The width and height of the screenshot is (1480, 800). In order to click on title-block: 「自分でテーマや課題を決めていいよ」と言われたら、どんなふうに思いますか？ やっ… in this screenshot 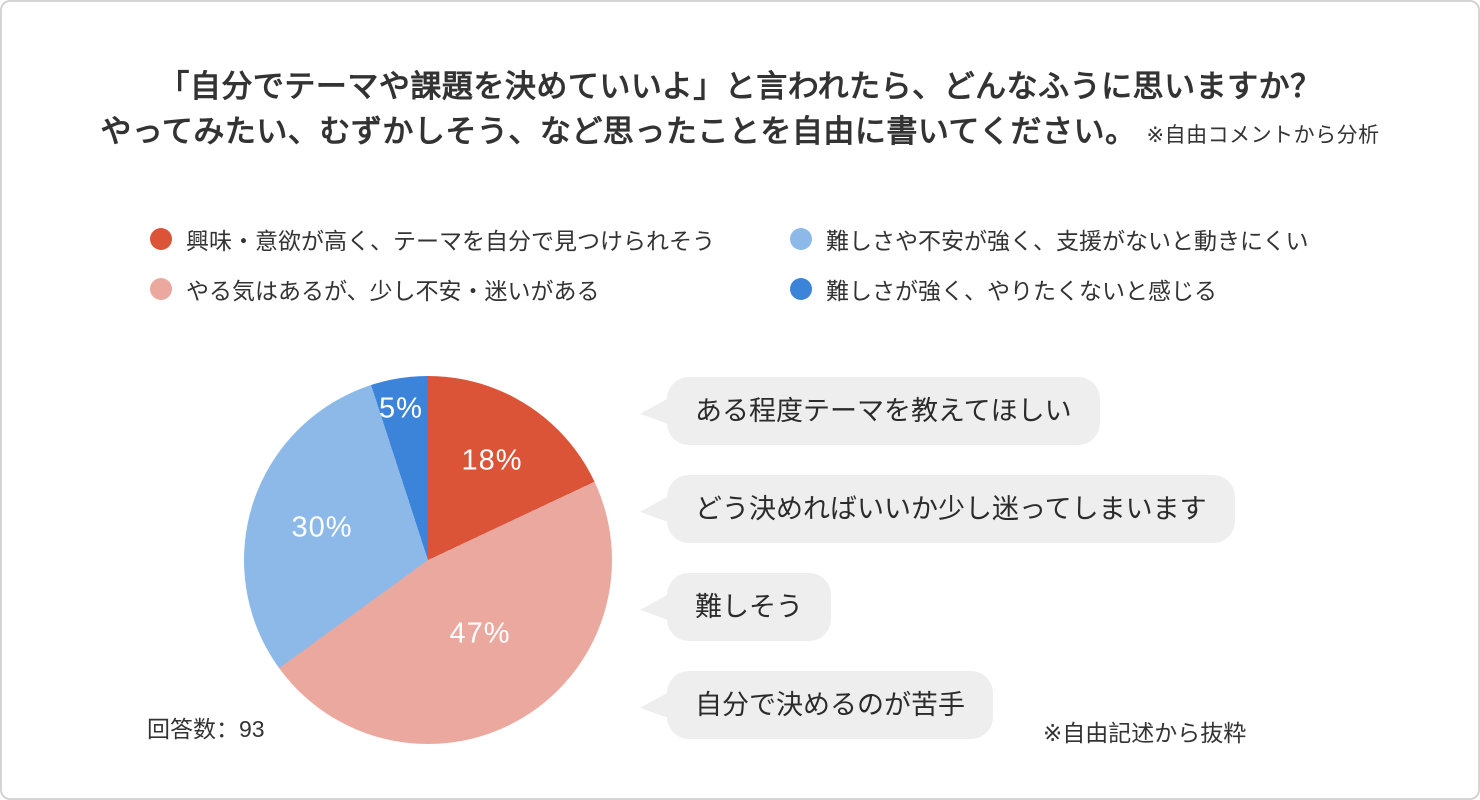, I will do `click(740, 111)`.